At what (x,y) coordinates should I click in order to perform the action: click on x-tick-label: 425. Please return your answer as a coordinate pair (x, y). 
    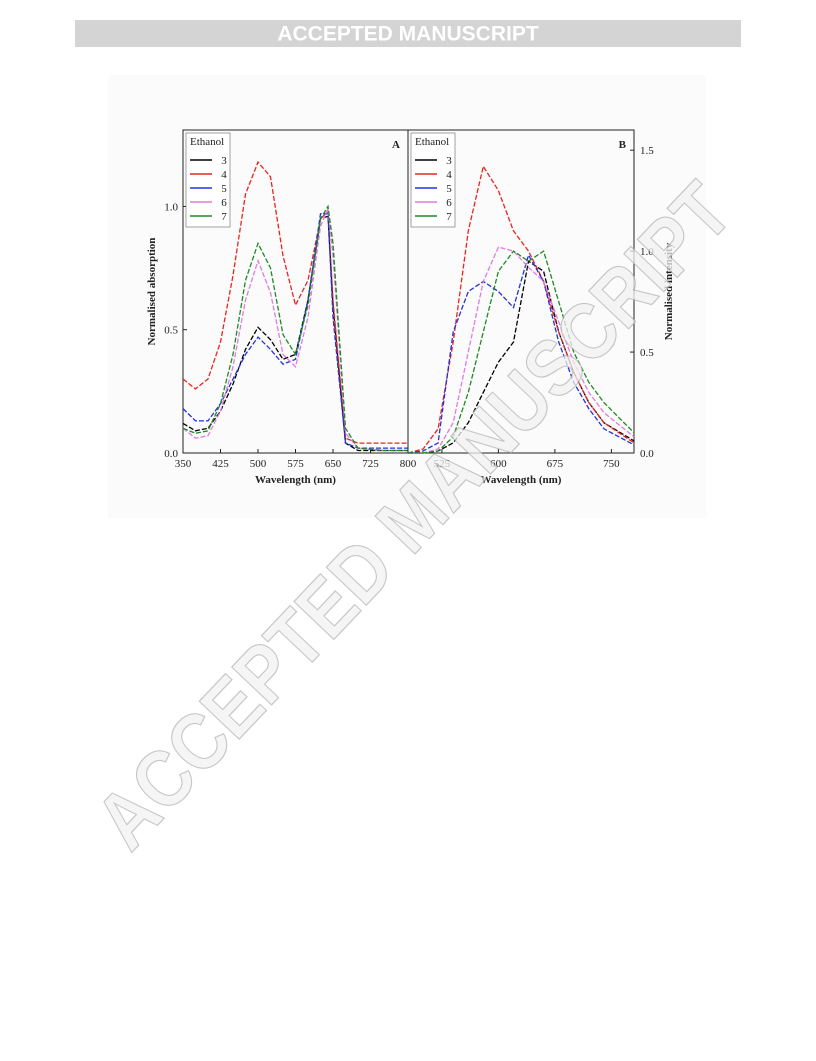
    Looking at the image, I should click on (220, 464).